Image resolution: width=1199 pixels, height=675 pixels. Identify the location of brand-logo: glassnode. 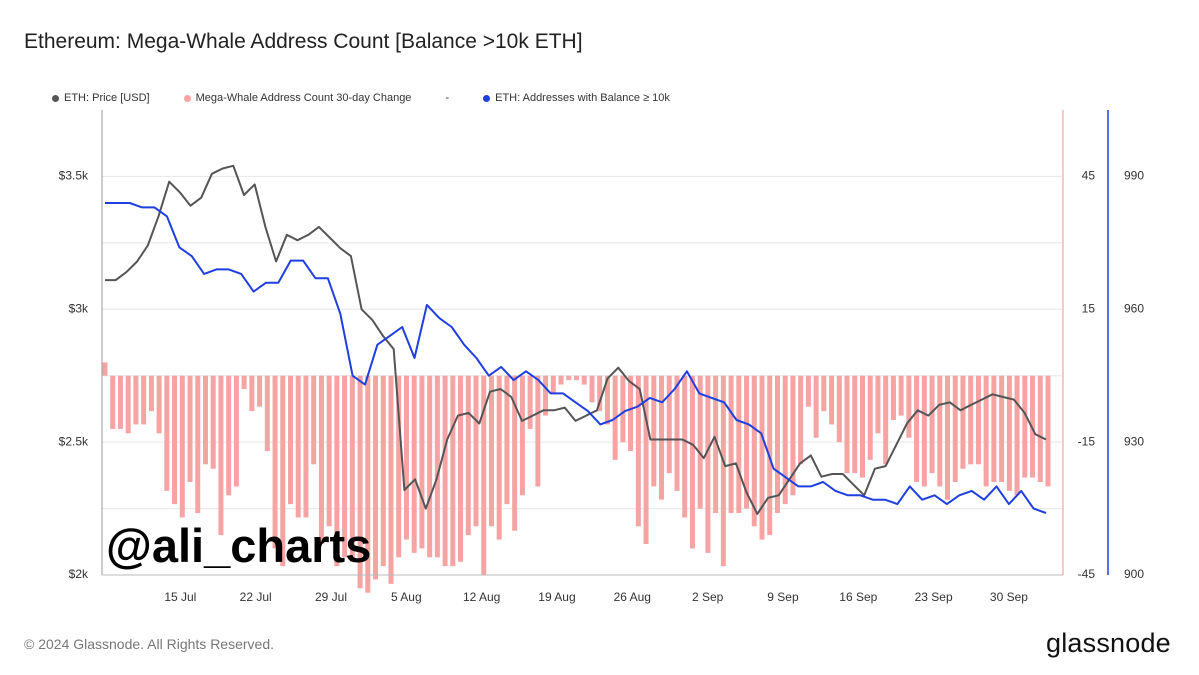
(1108, 643).